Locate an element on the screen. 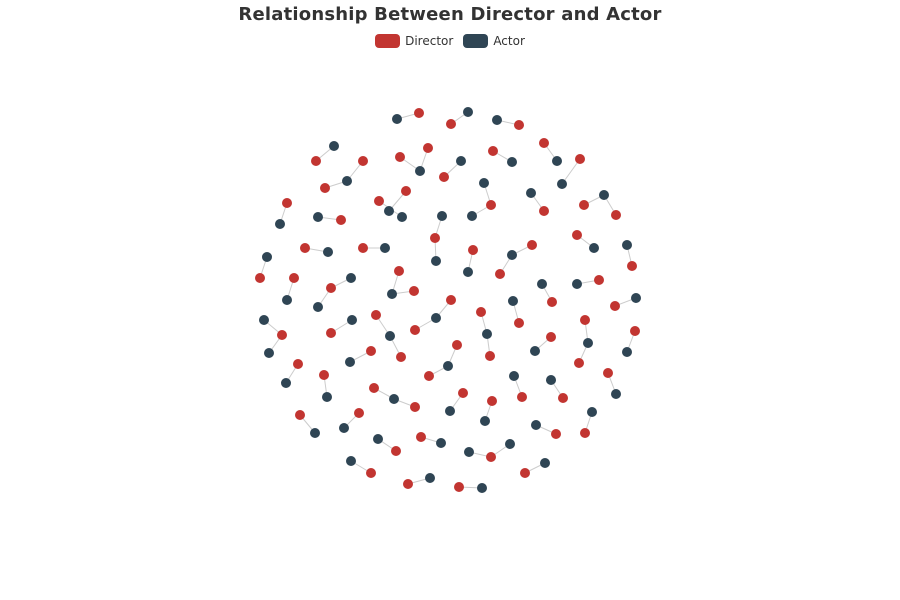 This screenshot has height=600, width=900. legend-item-director: Director is located at coordinates (414, 41).